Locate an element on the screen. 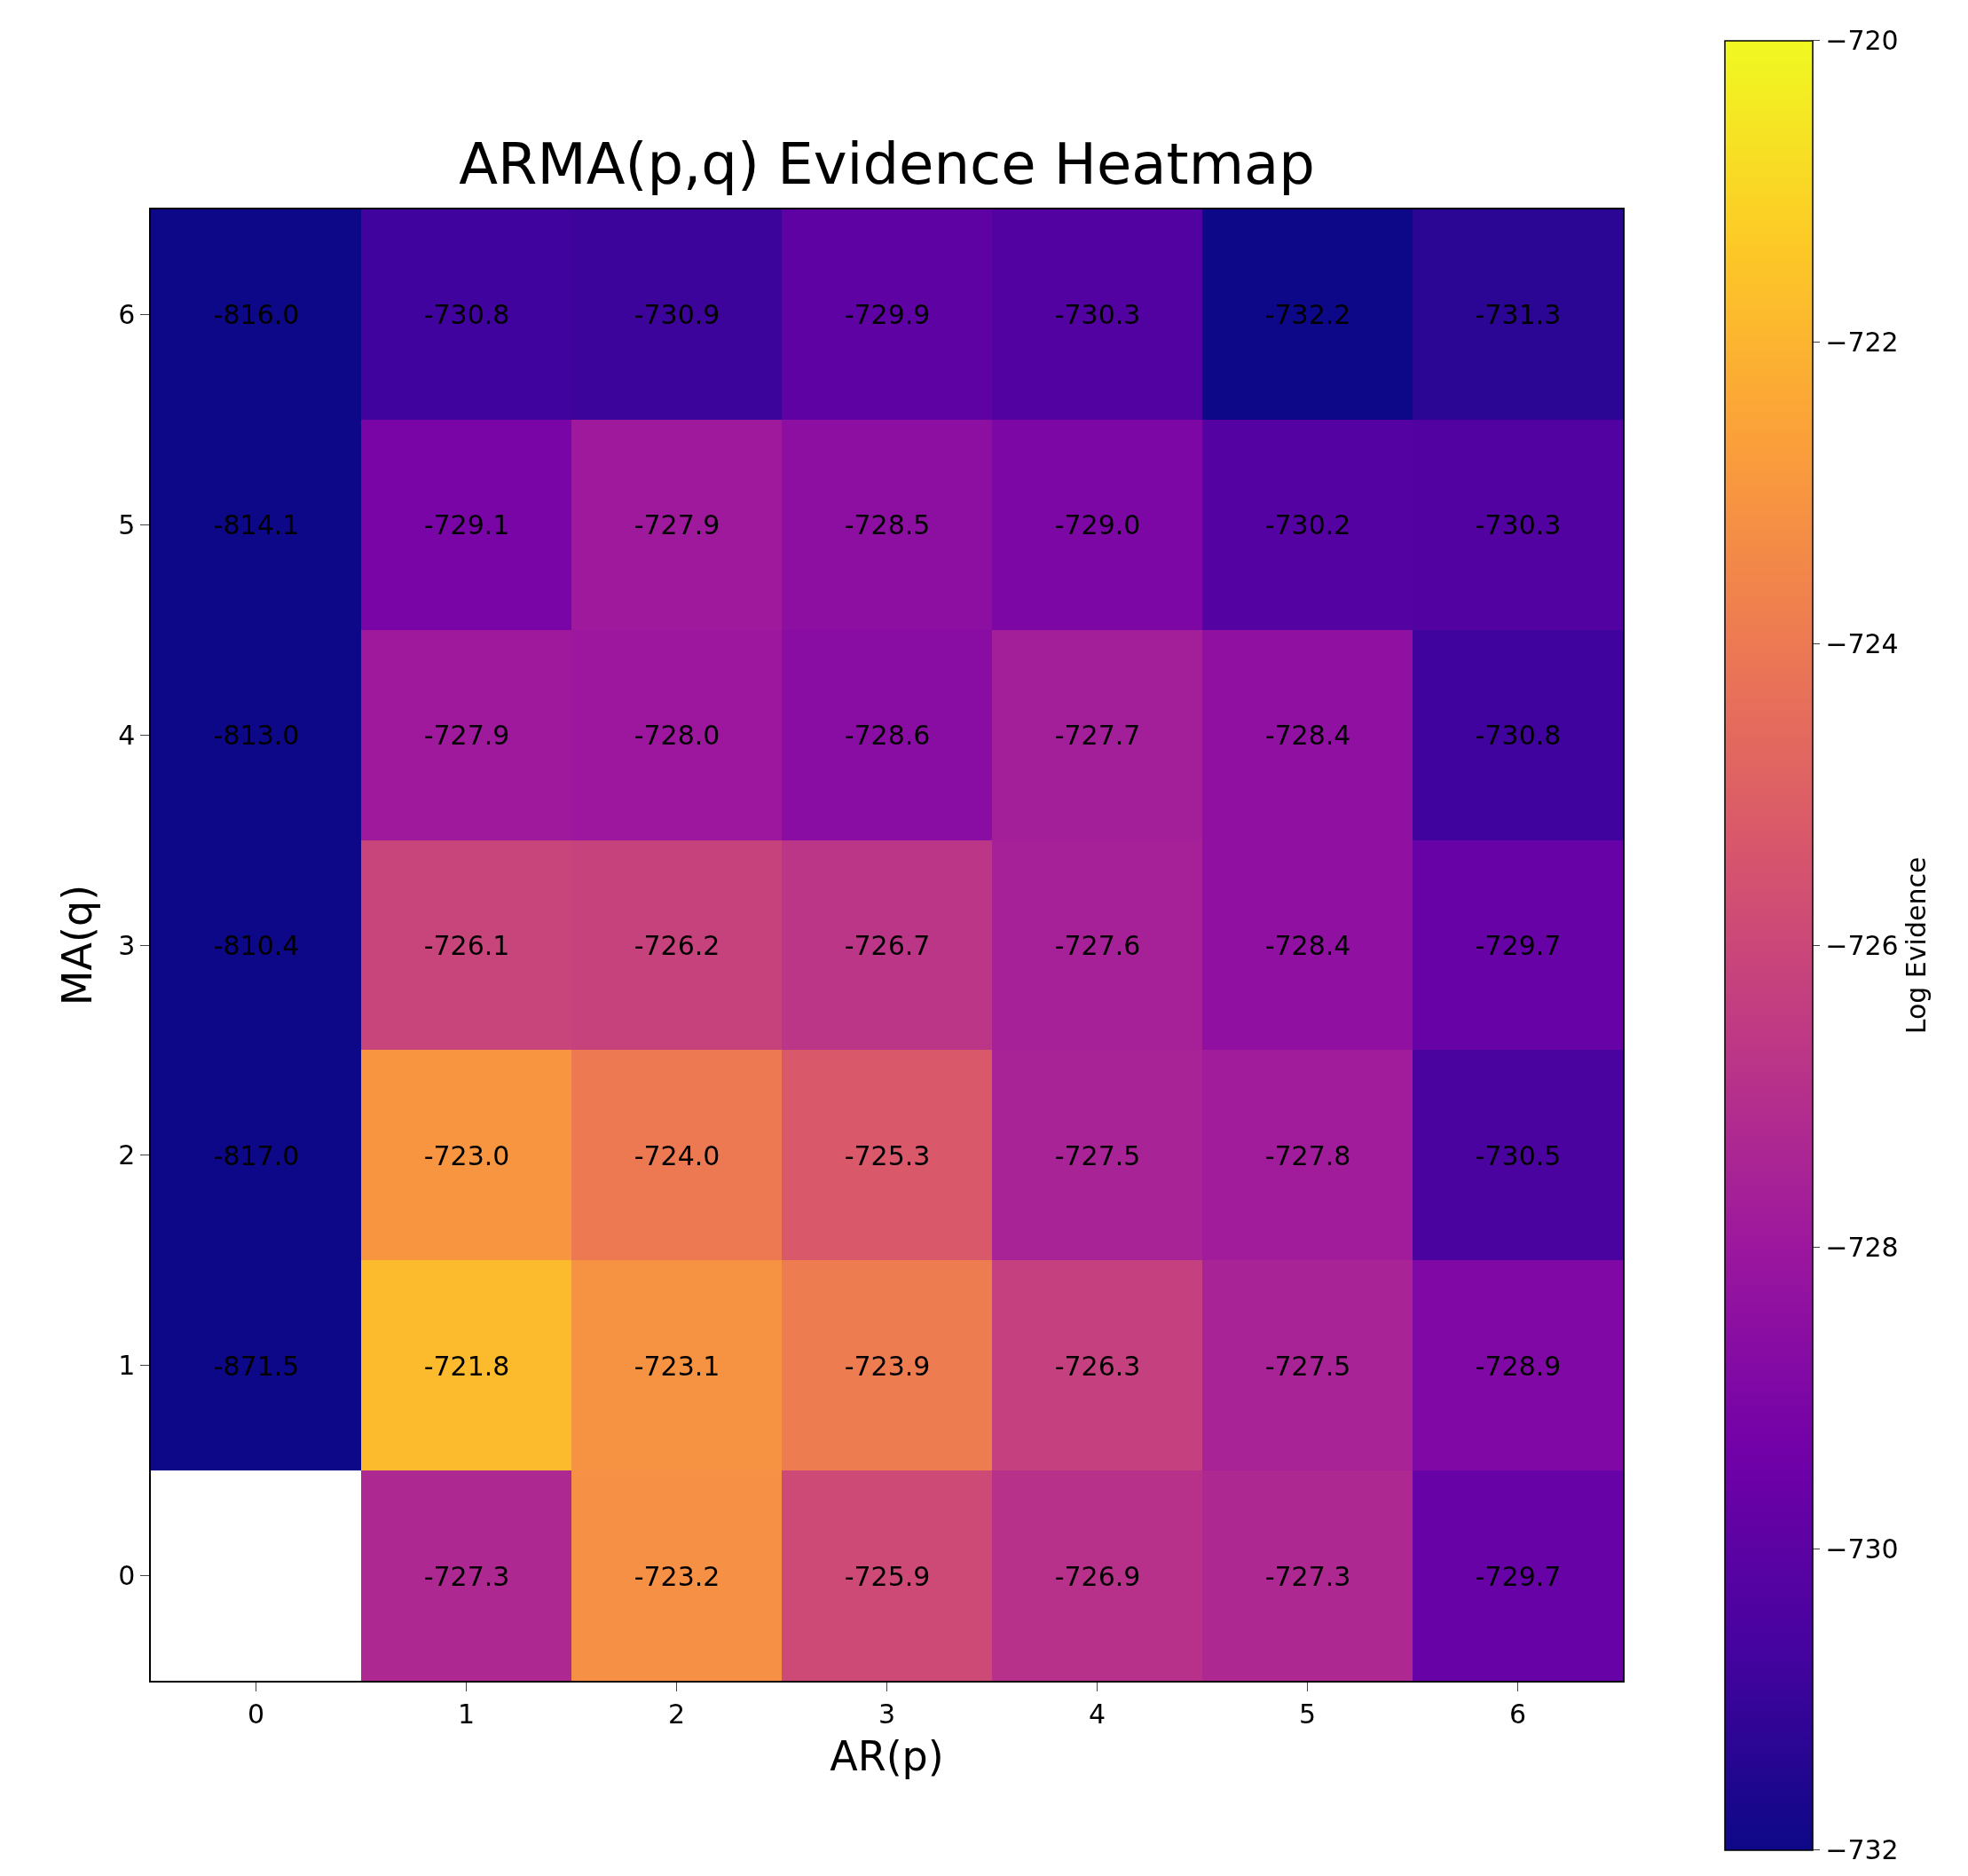  data-label: -727.8 is located at coordinates (1307, 1155).